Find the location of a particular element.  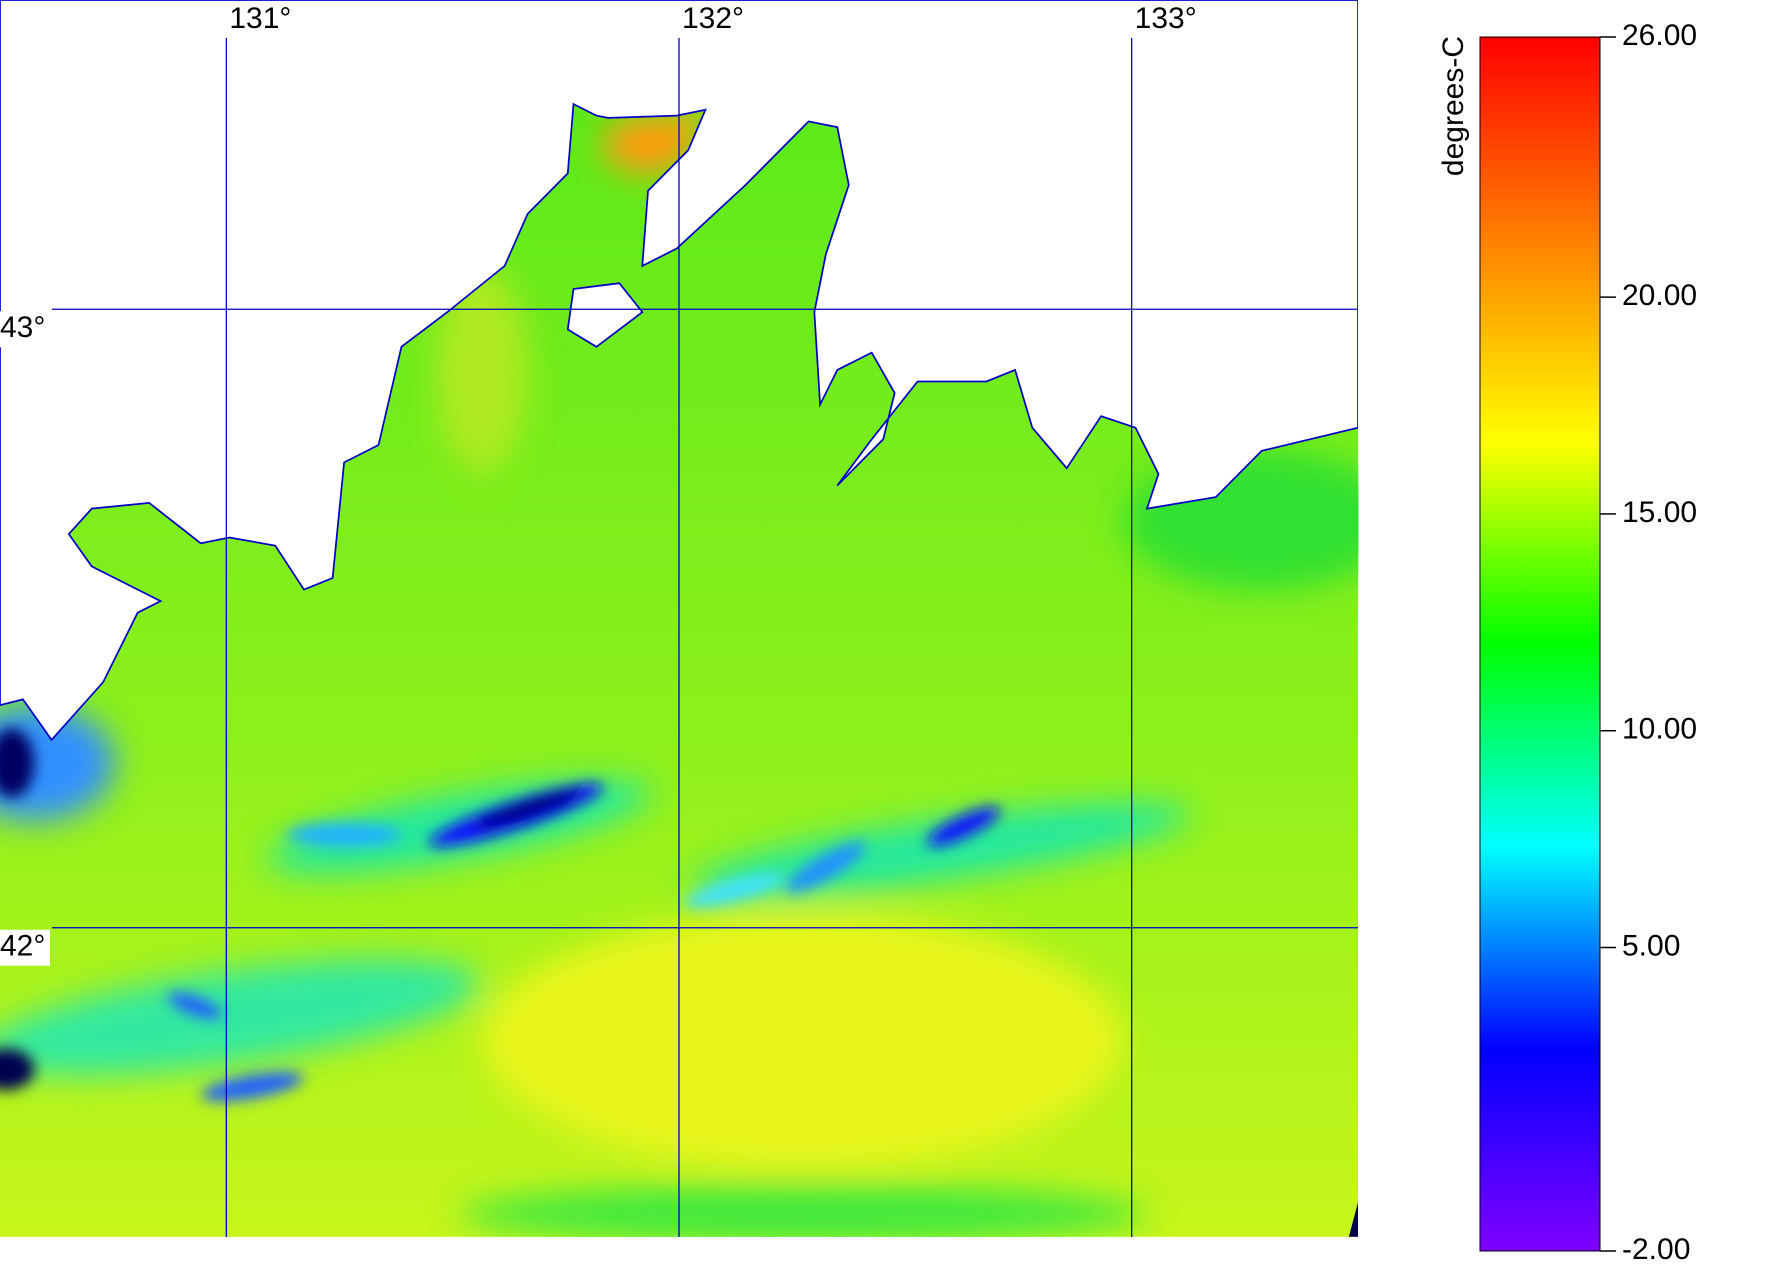

lon-label: 132° is located at coordinates (713, 18).